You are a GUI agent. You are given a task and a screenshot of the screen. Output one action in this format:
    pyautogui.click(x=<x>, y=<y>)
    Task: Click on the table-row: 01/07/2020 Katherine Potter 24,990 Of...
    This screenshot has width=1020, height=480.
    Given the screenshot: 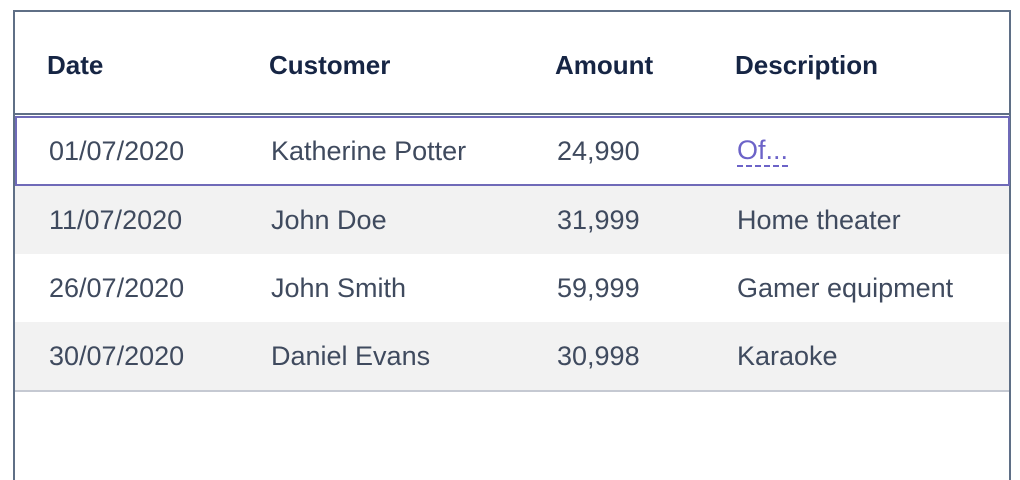 What is the action you would take?
    pyautogui.click(x=512, y=151)
    